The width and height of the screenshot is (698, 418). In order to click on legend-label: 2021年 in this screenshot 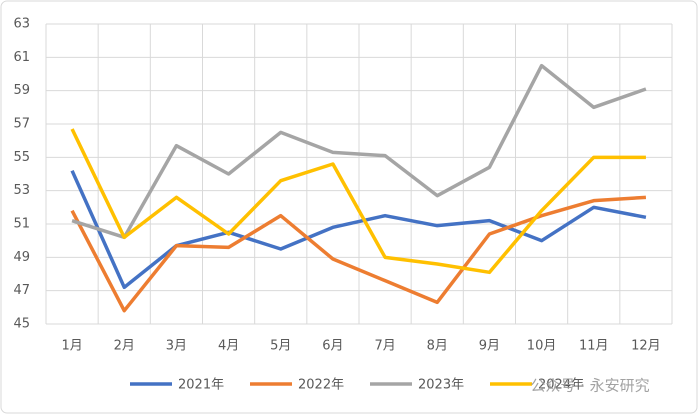, I will do `click(201, 385)`.